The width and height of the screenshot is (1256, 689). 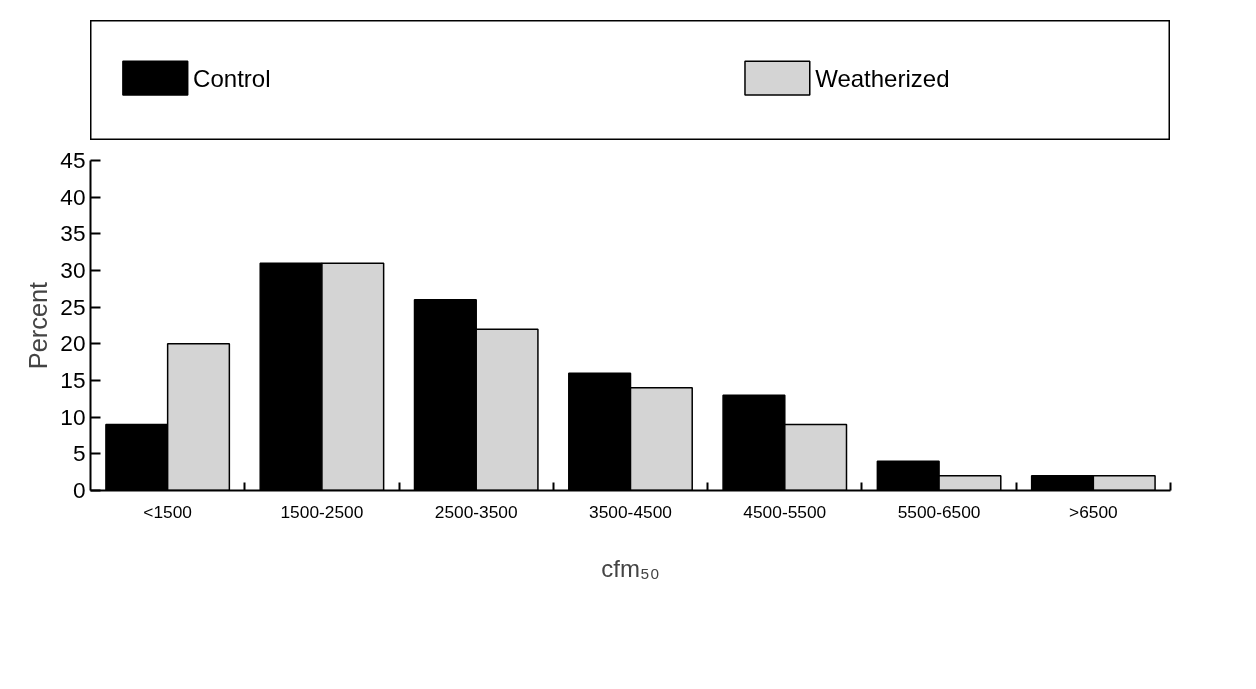 What do you see at coordinates (73, 196) in the screenshot?
I see `y-tick-label: 40` at bounding box center [73, 196].